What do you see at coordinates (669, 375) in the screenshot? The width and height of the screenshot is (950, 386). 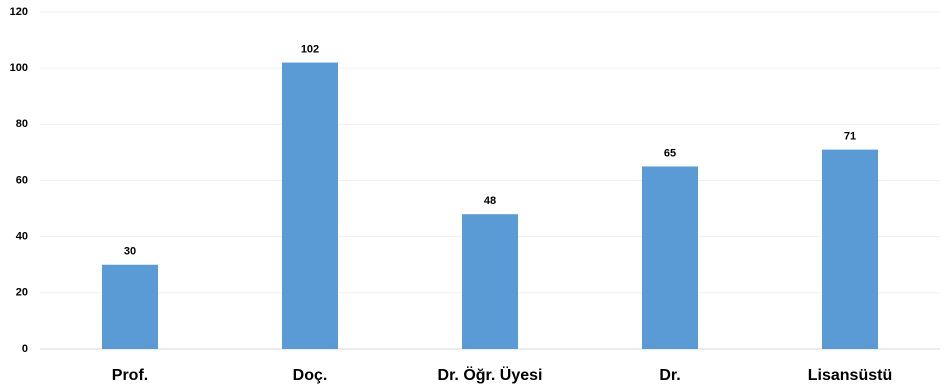 I see `x-tick-label: Dr.` at bounding box center [669, 375].